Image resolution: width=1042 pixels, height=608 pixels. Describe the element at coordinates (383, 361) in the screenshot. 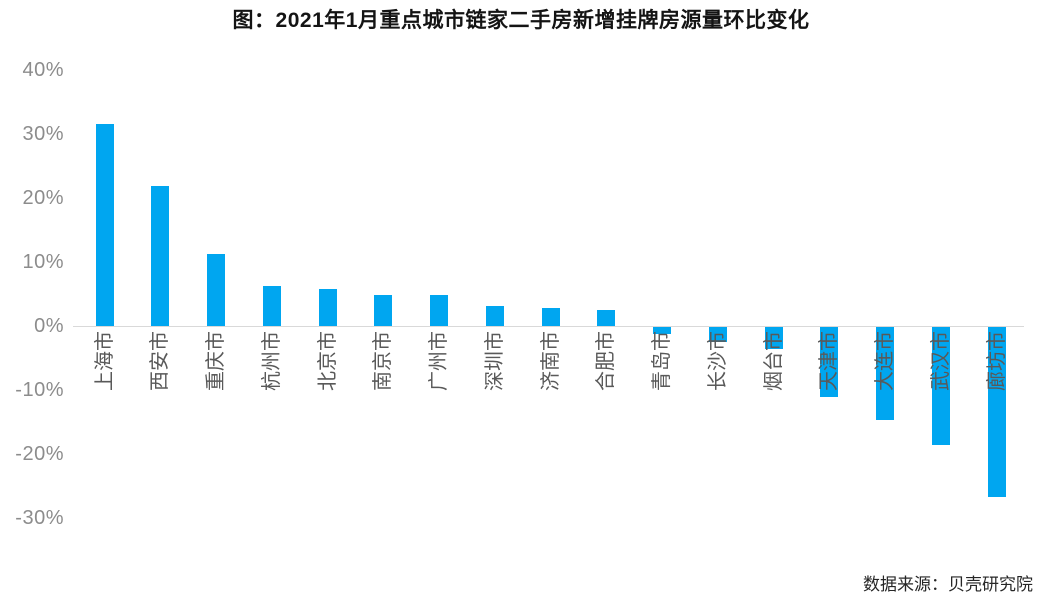

I see `x-axis-category-label: 南京市` at that location.